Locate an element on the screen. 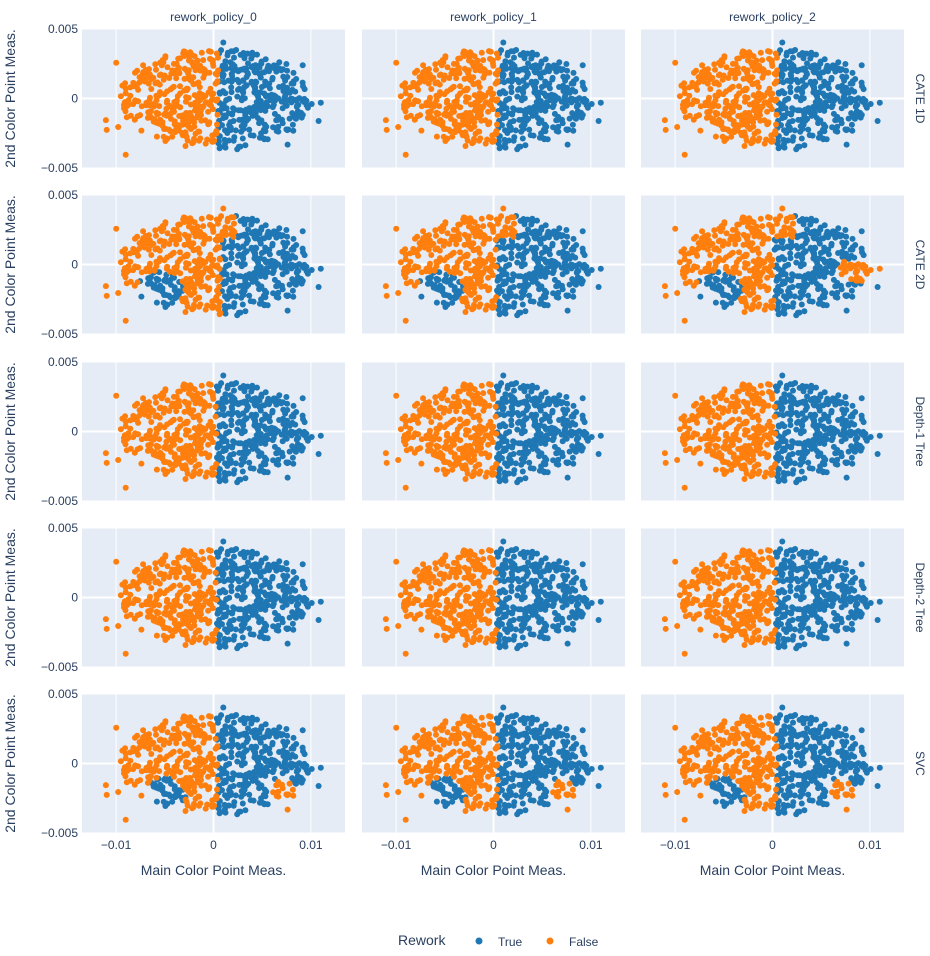 This screenshot has width=930, height=956. facet-panel is located at coordinates (493, 431).